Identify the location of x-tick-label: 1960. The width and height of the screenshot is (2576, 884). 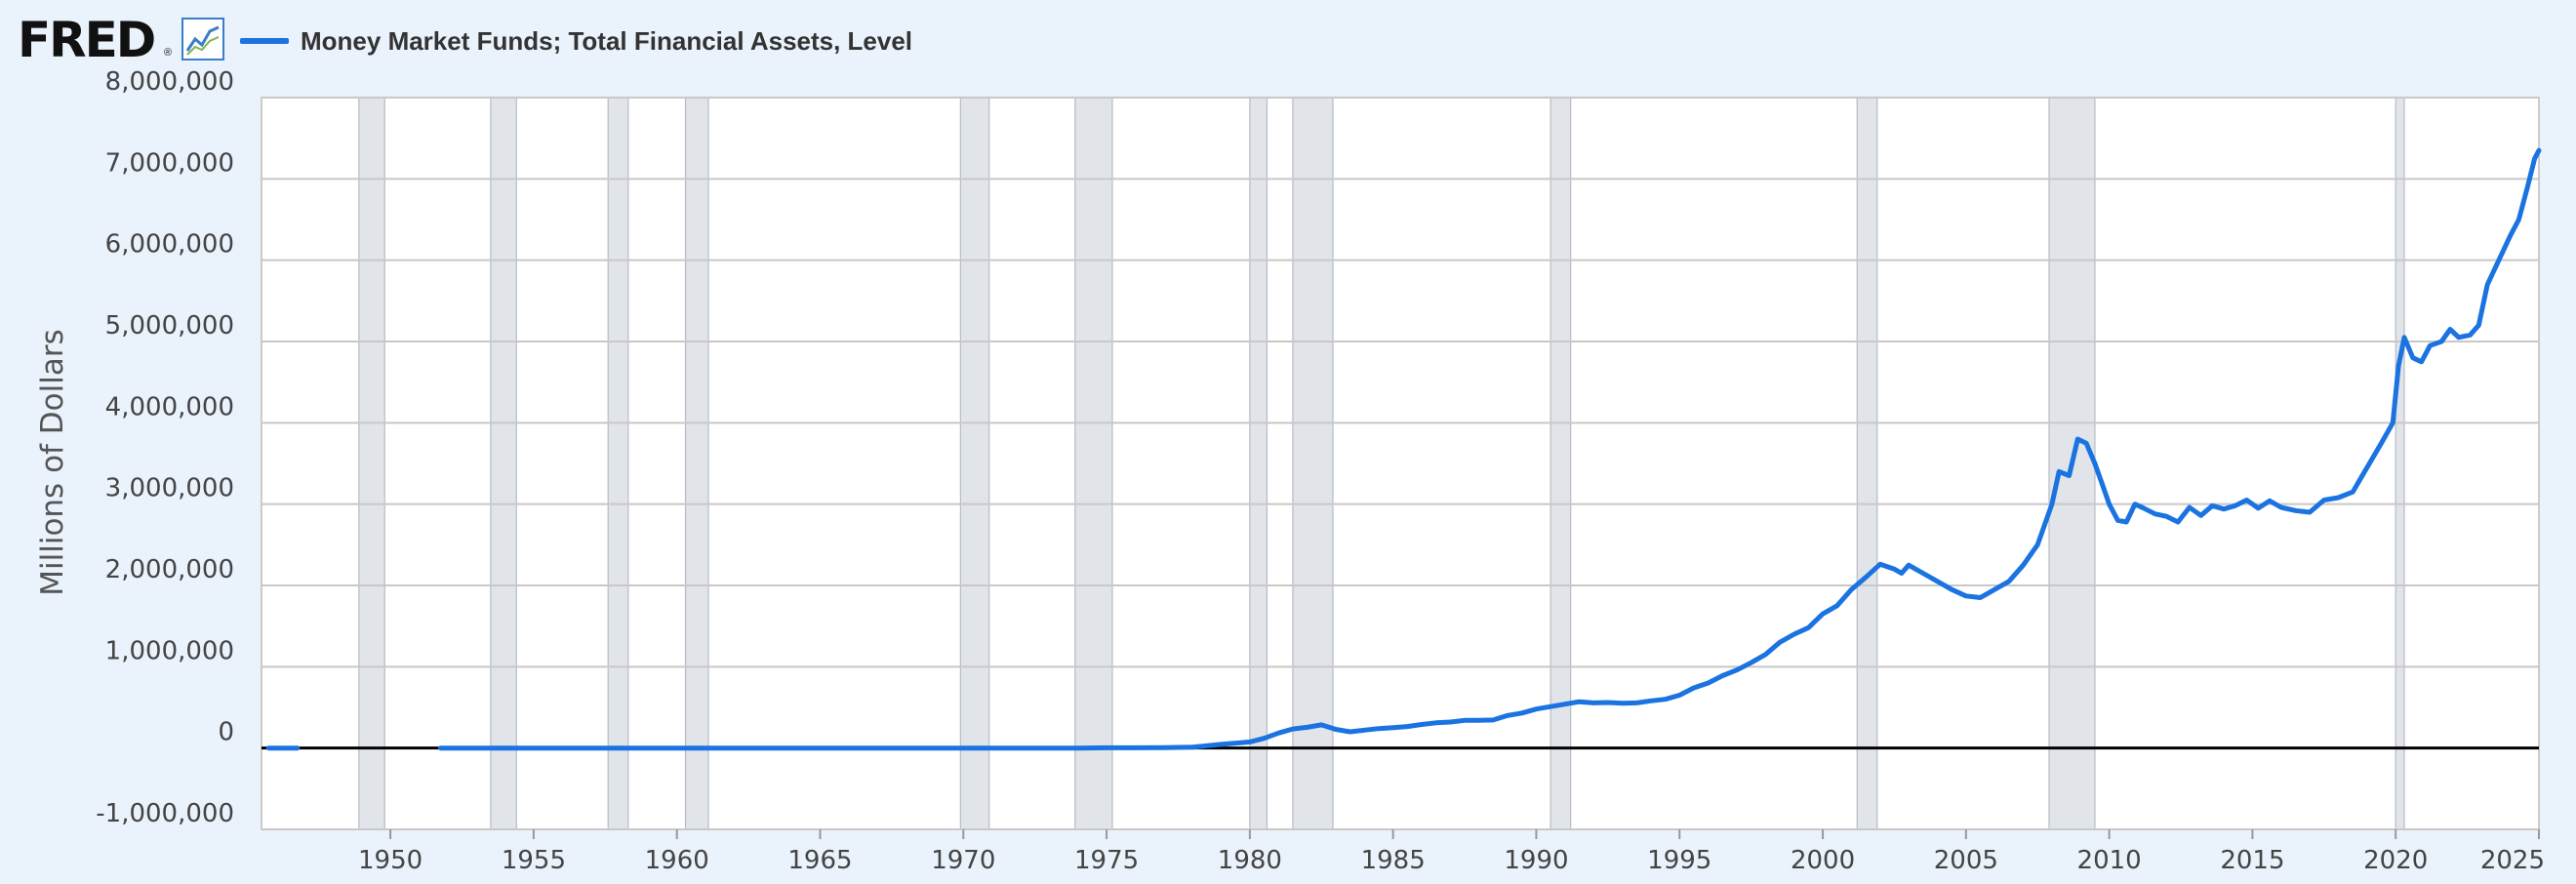
(677, 860).